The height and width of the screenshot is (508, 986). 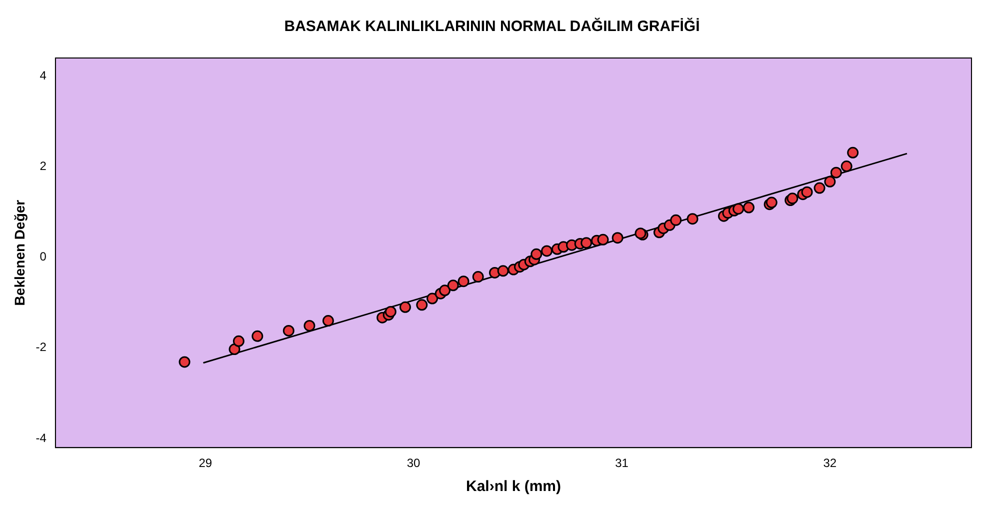 What do you see at coordinates (622, 463) in the screenshot?
I see `x-tick-label: 31` at bounding box center [622, 463].